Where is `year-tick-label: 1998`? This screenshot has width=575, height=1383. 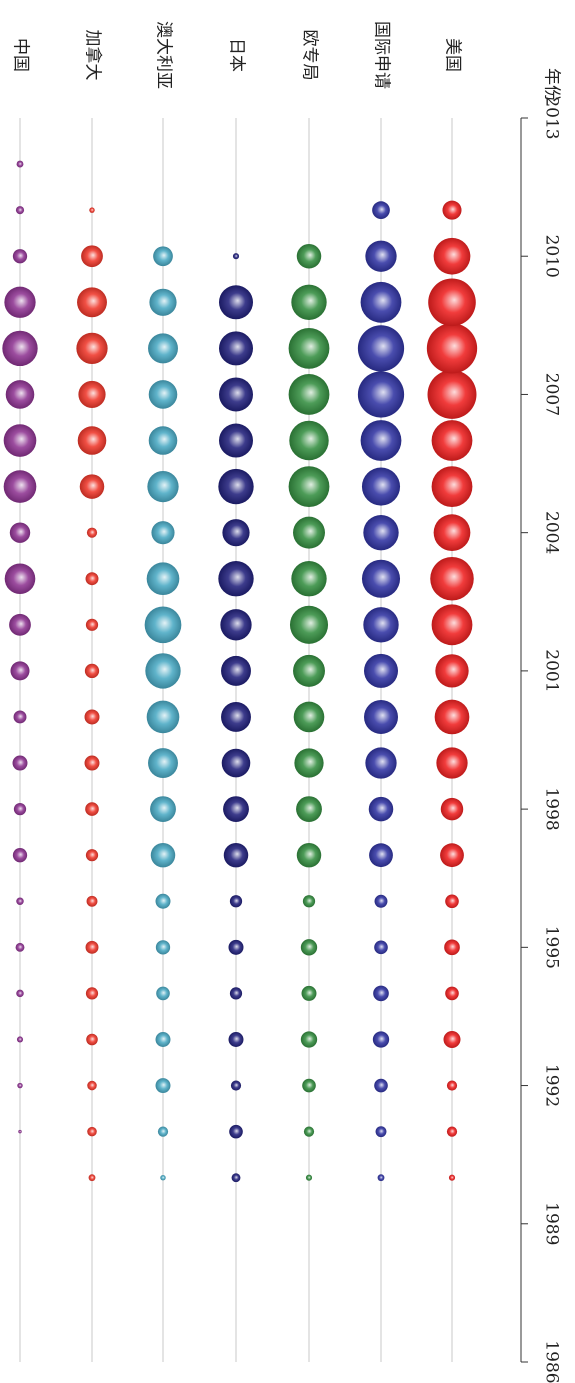
year-tick-label: 1998 is located at coordinates (552, 808).